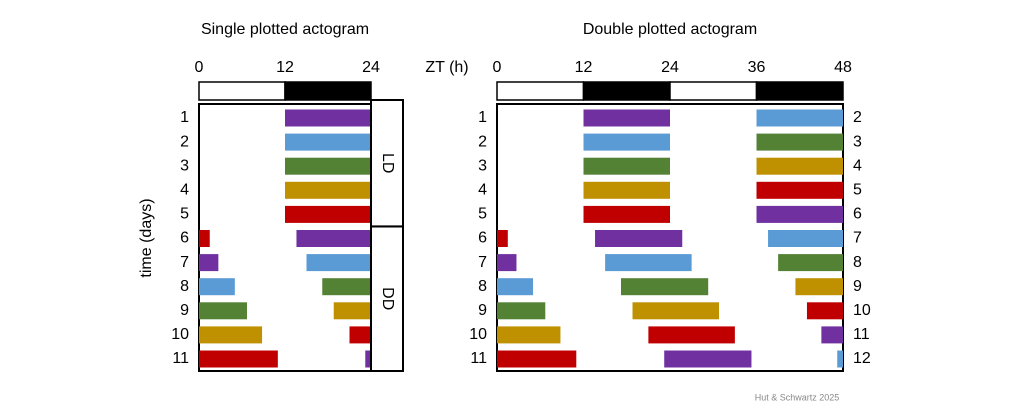  What do you see at coordinates (387, 163) in the screenshot?
I see `condition-label: LD` at bounding box center [387, 163].